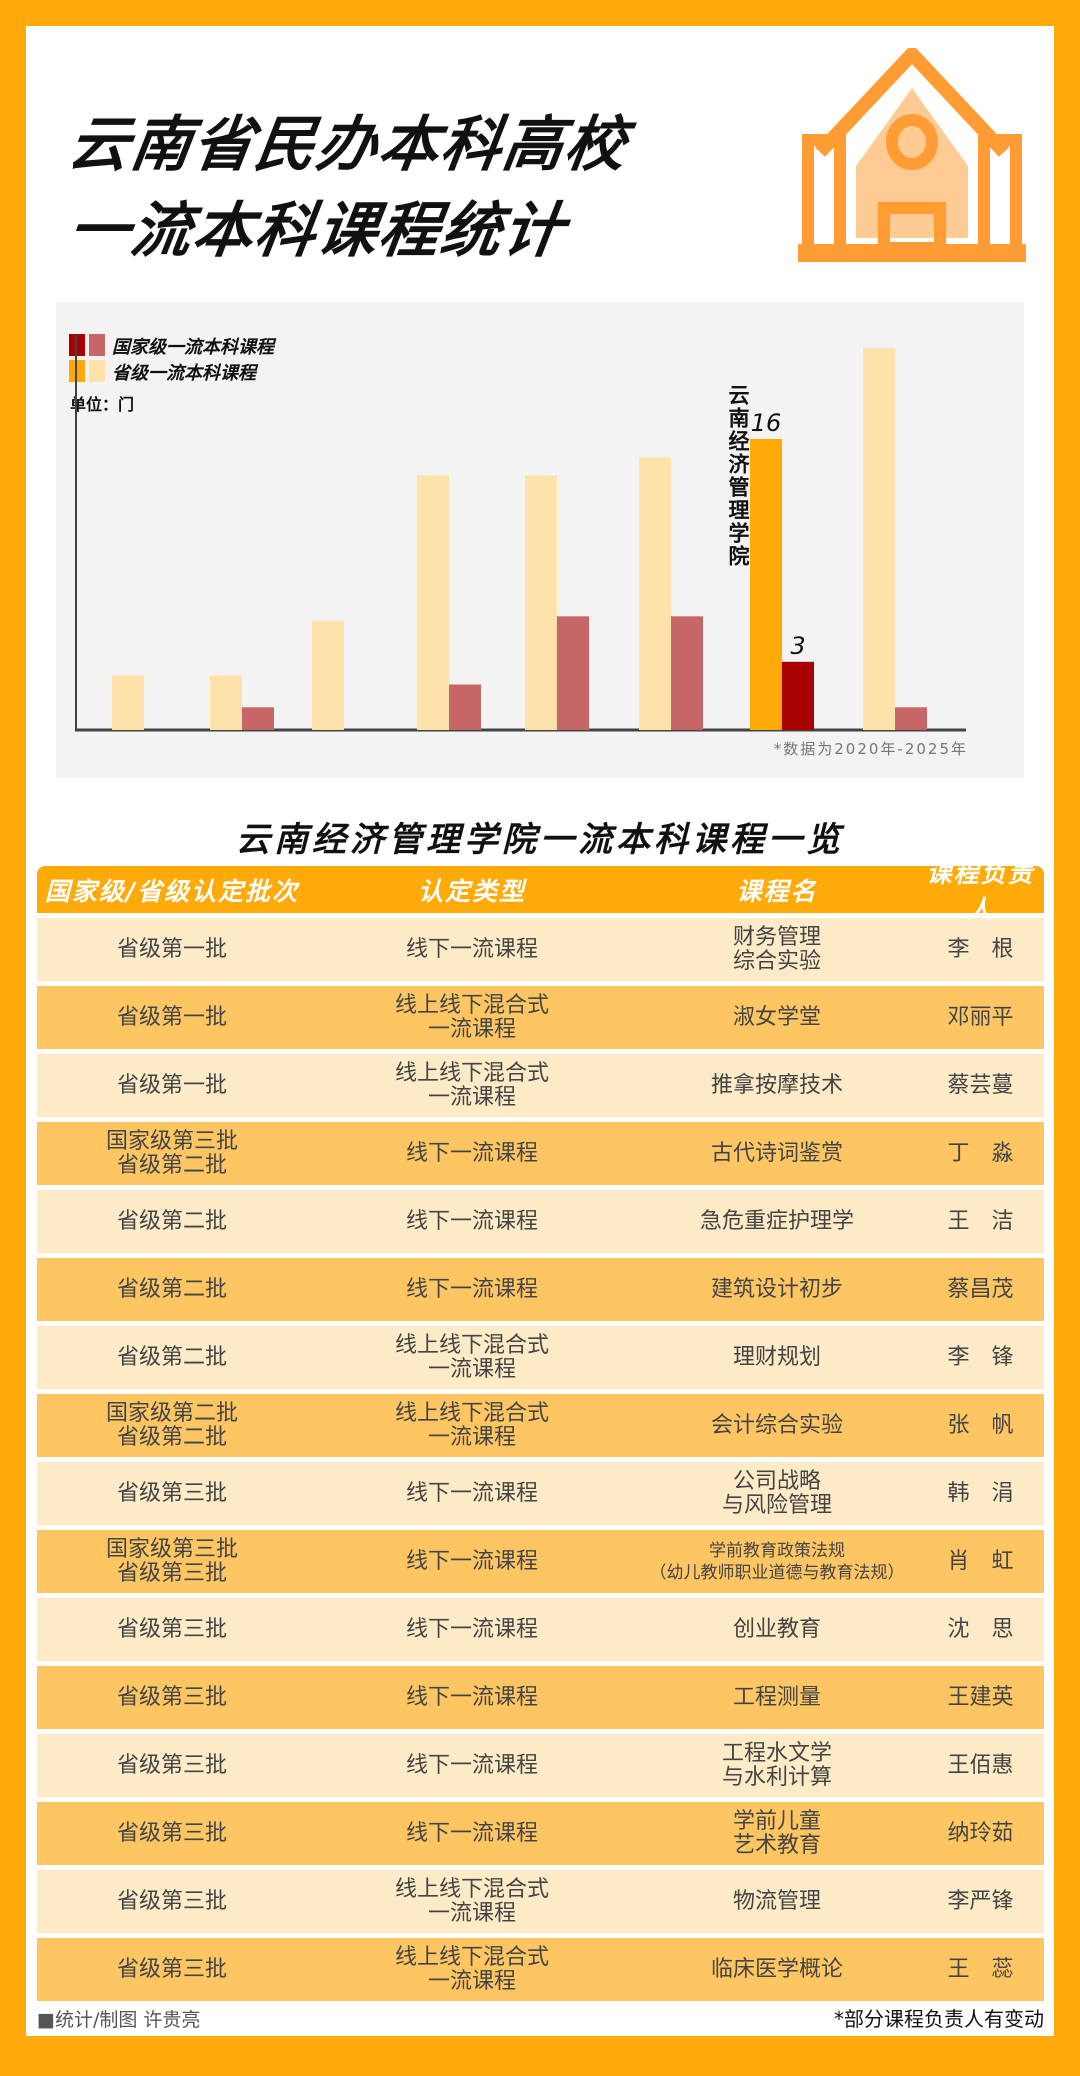 This screenshot has height=2076, width=1080. Describe the element at coordinates (776, 1765) in the screenshot. I see `cell-course: 工程水文学 与水利计算` at that location.